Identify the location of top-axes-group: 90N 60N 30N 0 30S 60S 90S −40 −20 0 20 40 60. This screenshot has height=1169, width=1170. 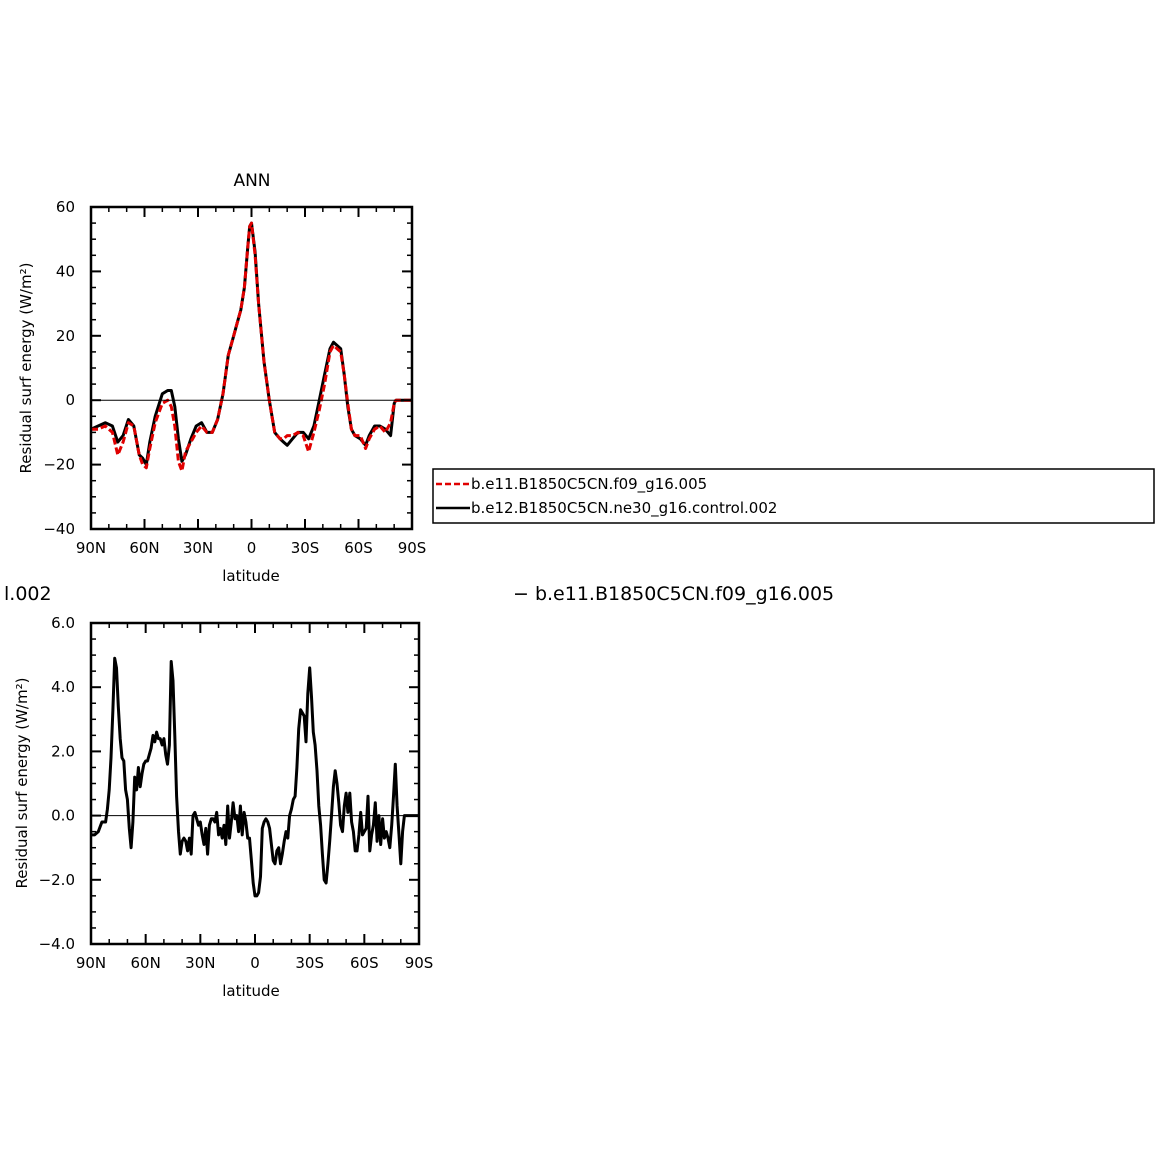
(234, 377).